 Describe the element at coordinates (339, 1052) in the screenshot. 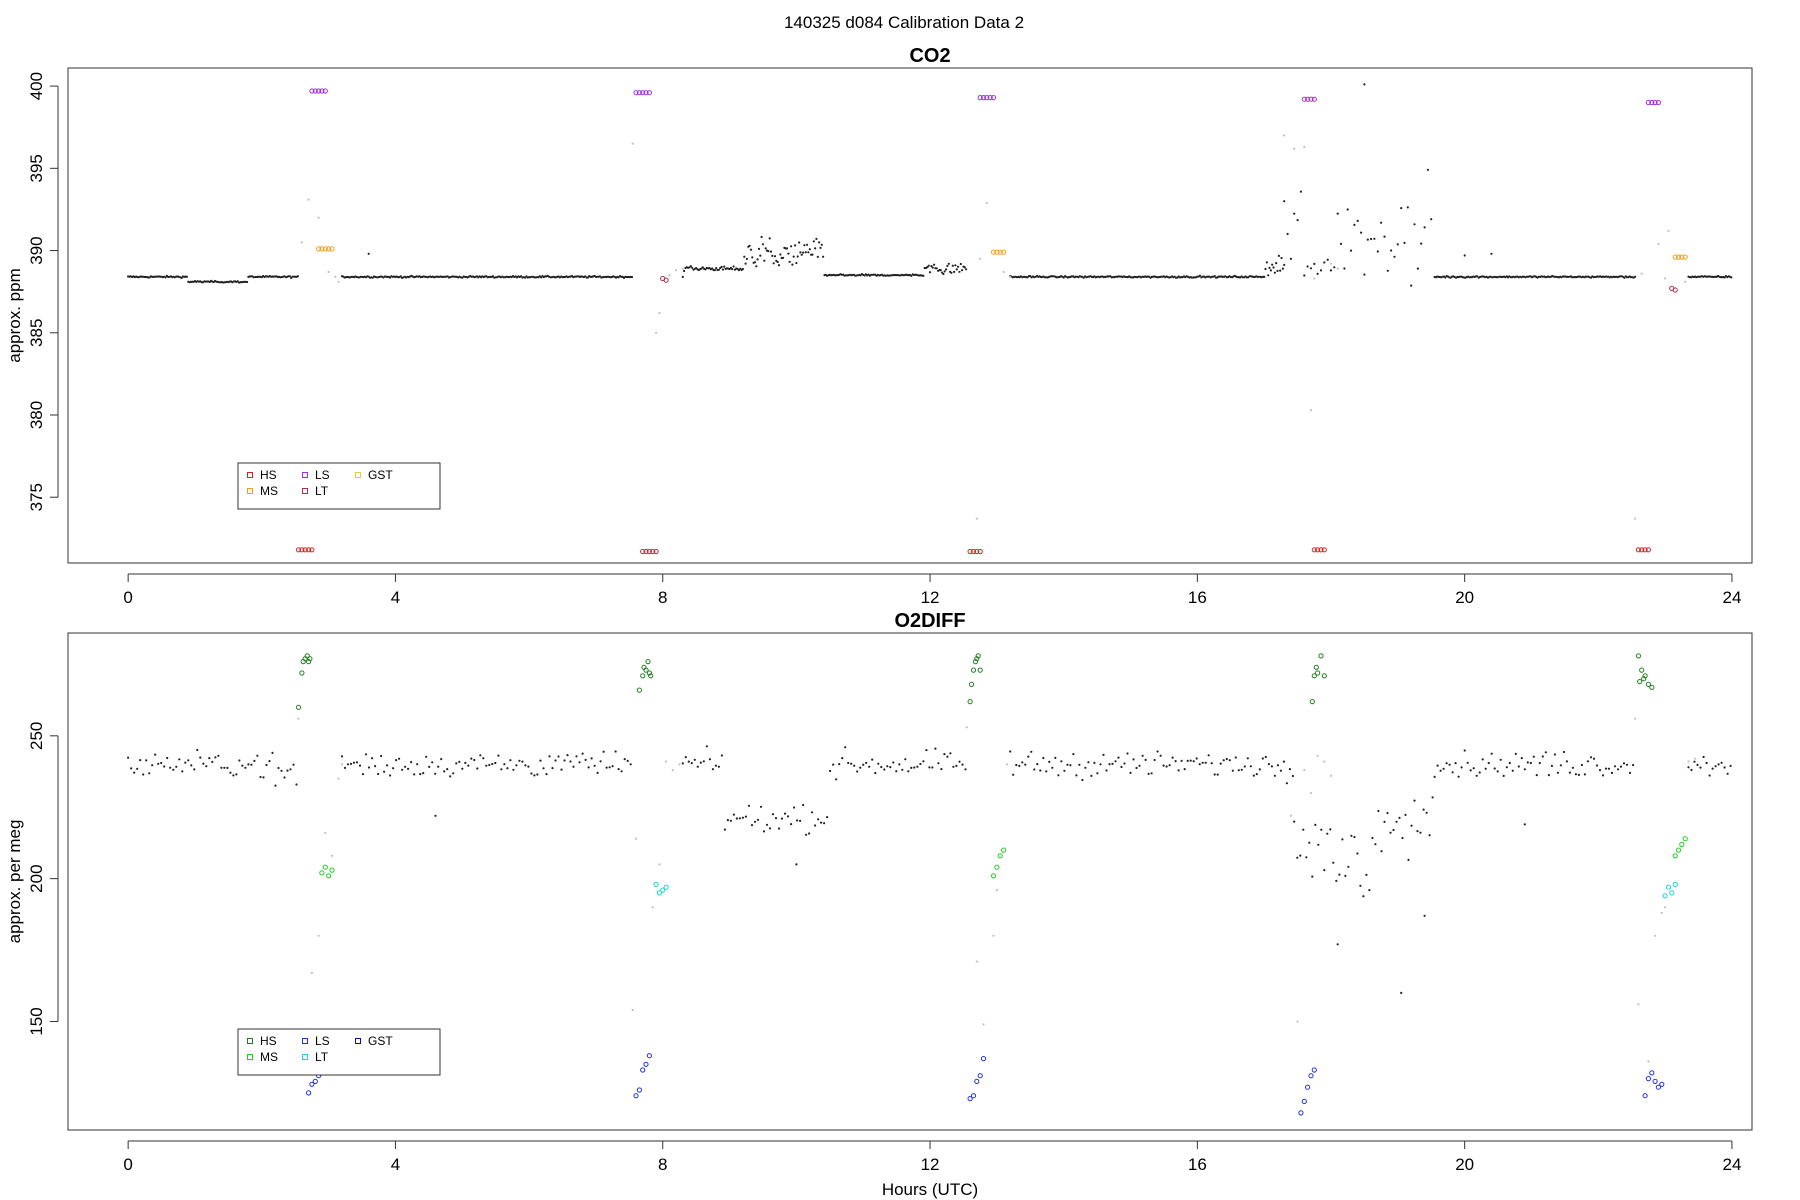

I see `legend: HS MS LS LT GST` at that location.